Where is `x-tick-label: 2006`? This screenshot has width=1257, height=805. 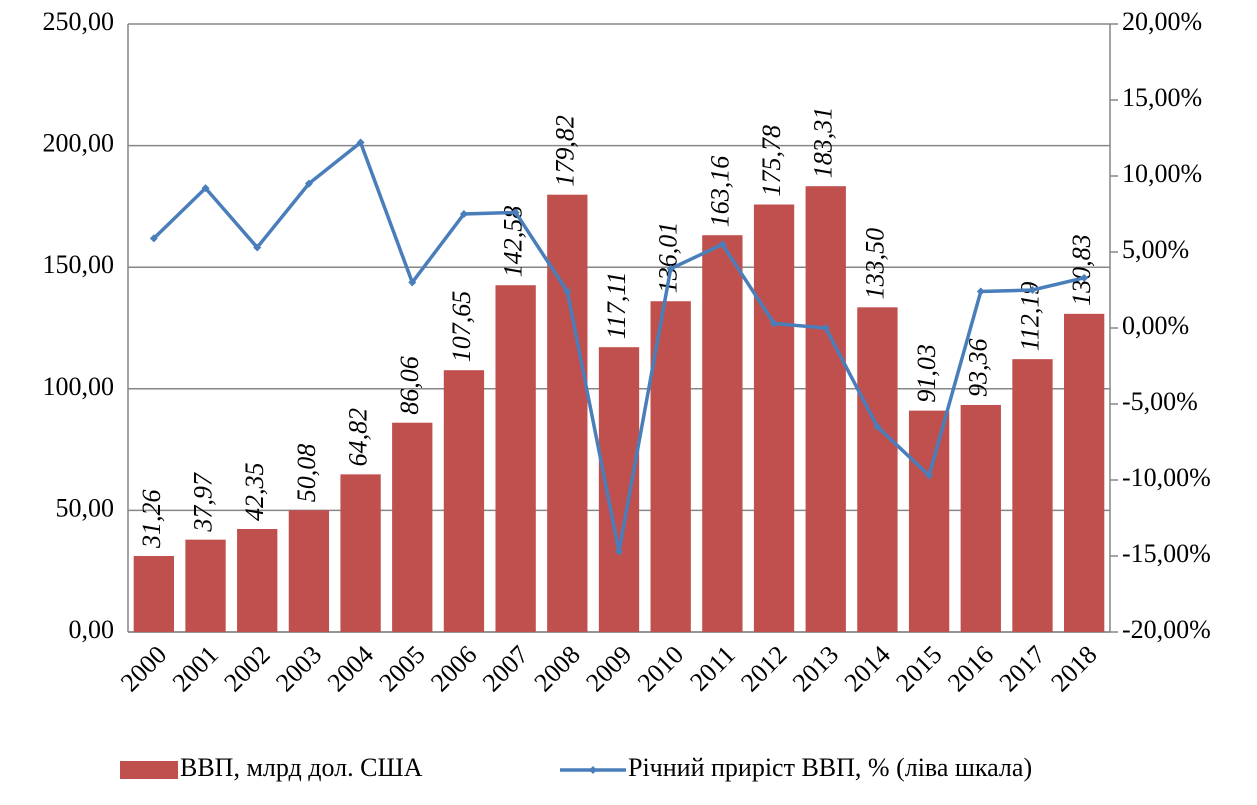 x-tick-label: 2006 is located at coordinates (453, 668).